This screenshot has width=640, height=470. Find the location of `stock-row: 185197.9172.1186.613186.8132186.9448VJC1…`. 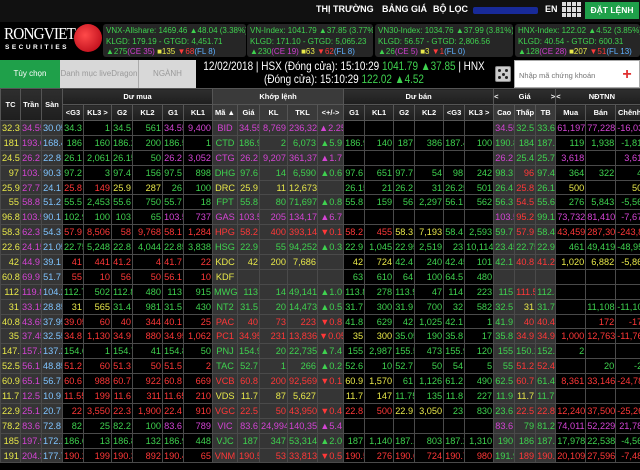

stock-row: 185197.9172.1186.613186.8132186.9448VJC1… is located at coordinates (320, 440).